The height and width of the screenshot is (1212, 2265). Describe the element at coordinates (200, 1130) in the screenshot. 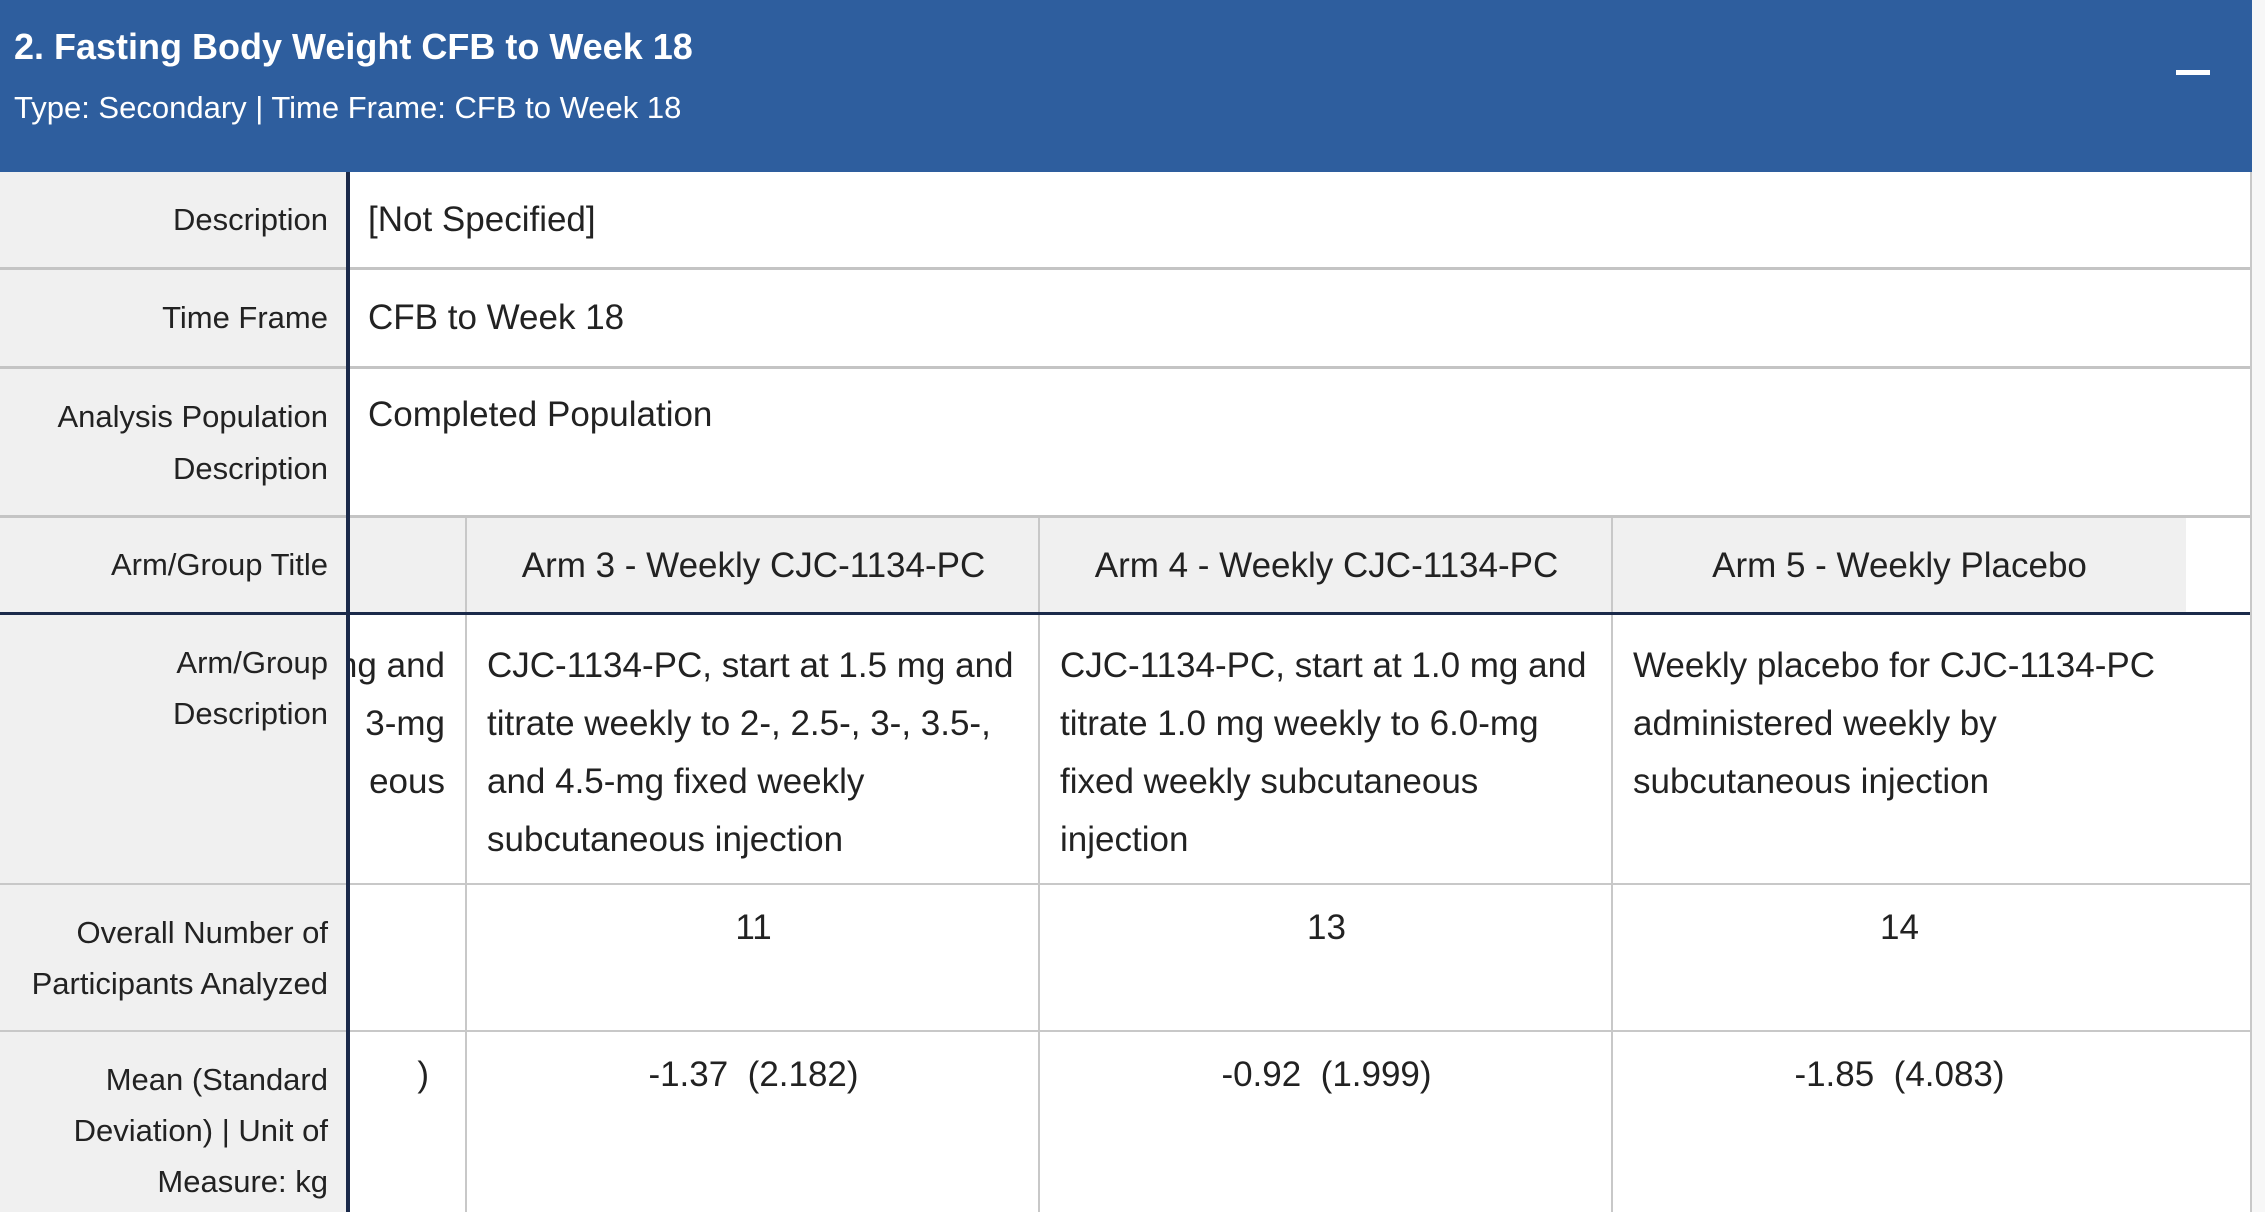

I see `label-line: Deviation) | Unit of` at that location.